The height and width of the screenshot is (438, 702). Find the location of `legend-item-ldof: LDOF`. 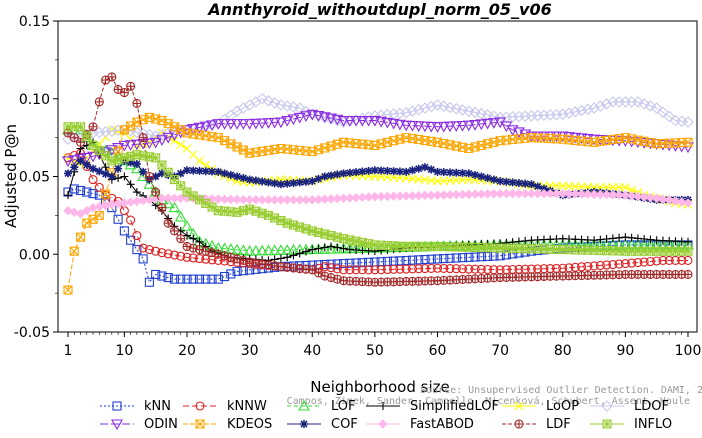

legend-item-ldof: LDOF is located at coordinates (629, 406).